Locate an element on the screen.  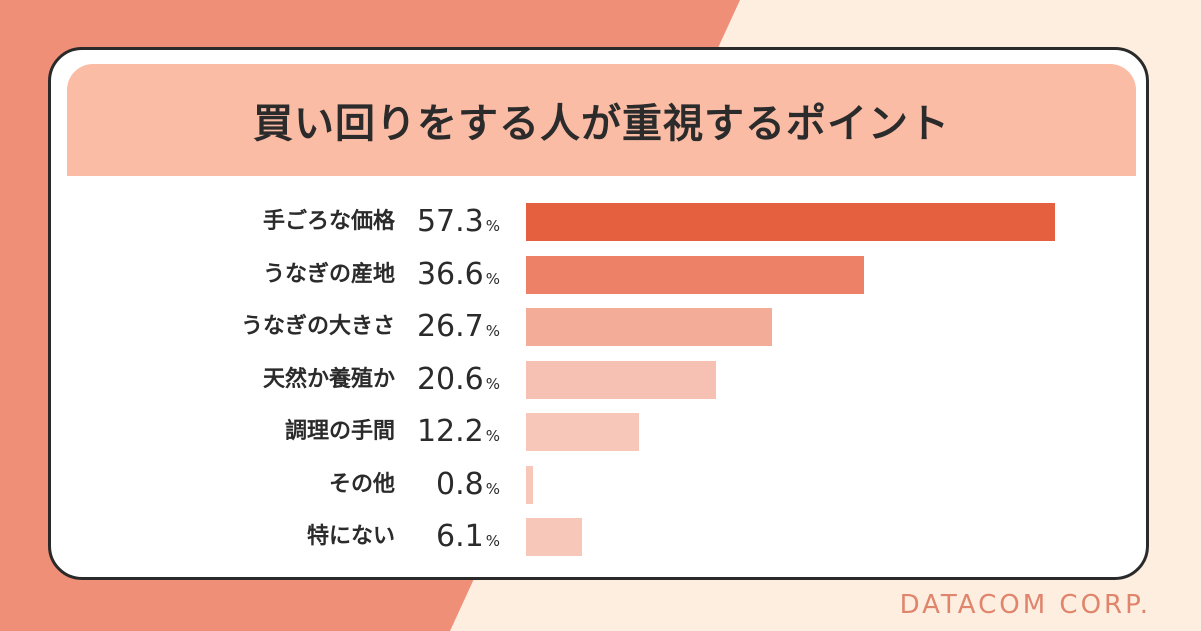
value-number: 26.7 is located at coordinates (450, 326).